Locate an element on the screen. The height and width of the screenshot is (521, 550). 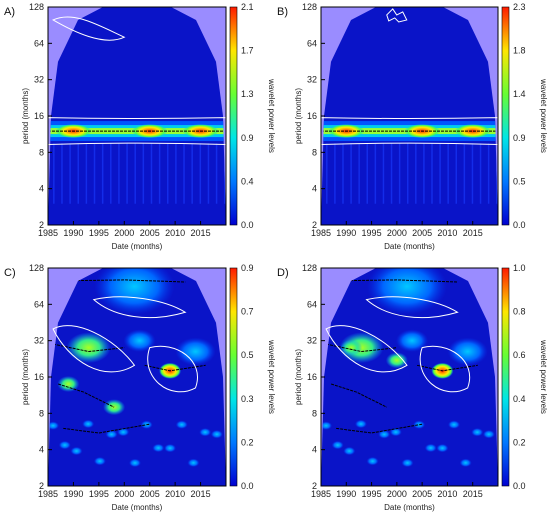
cone-interior is located at coordinates (137, 116).